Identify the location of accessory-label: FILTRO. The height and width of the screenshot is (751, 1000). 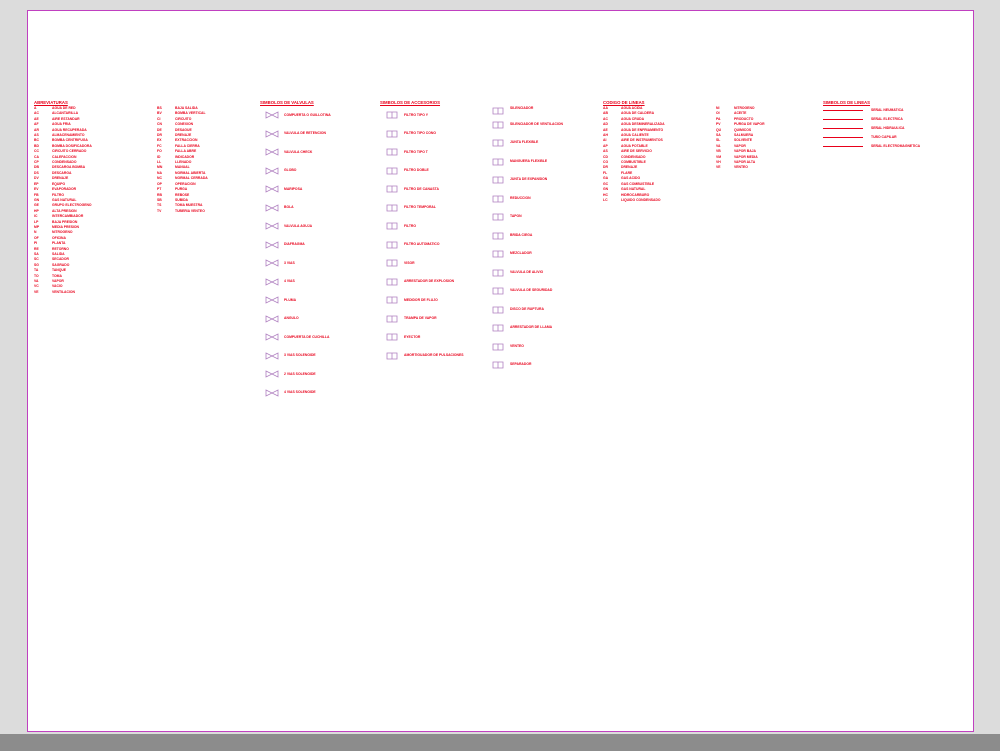
(410, 225).